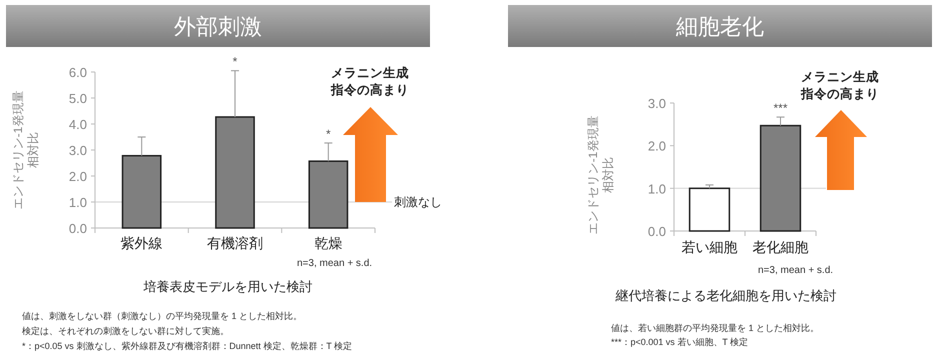 The height and width of the screenshot is (361, 940). Describe the element at coordinates (227, 286) in the screenshot. I see `x-axis-title: 培養表皮モデルを用いた検討` at that location.